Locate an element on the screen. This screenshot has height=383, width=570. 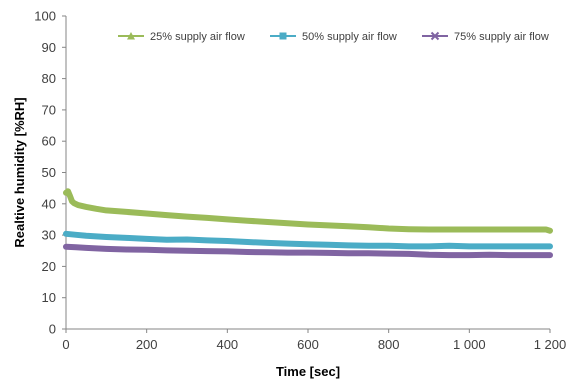
y-tick-label: 90 is located at coordinates (49, 47).